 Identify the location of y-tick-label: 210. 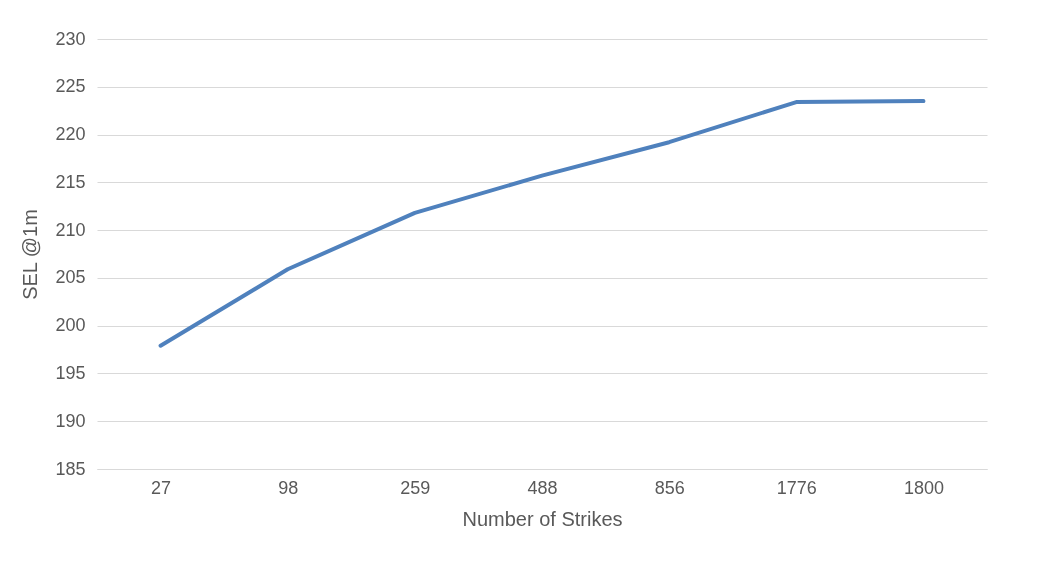
(70, 229).